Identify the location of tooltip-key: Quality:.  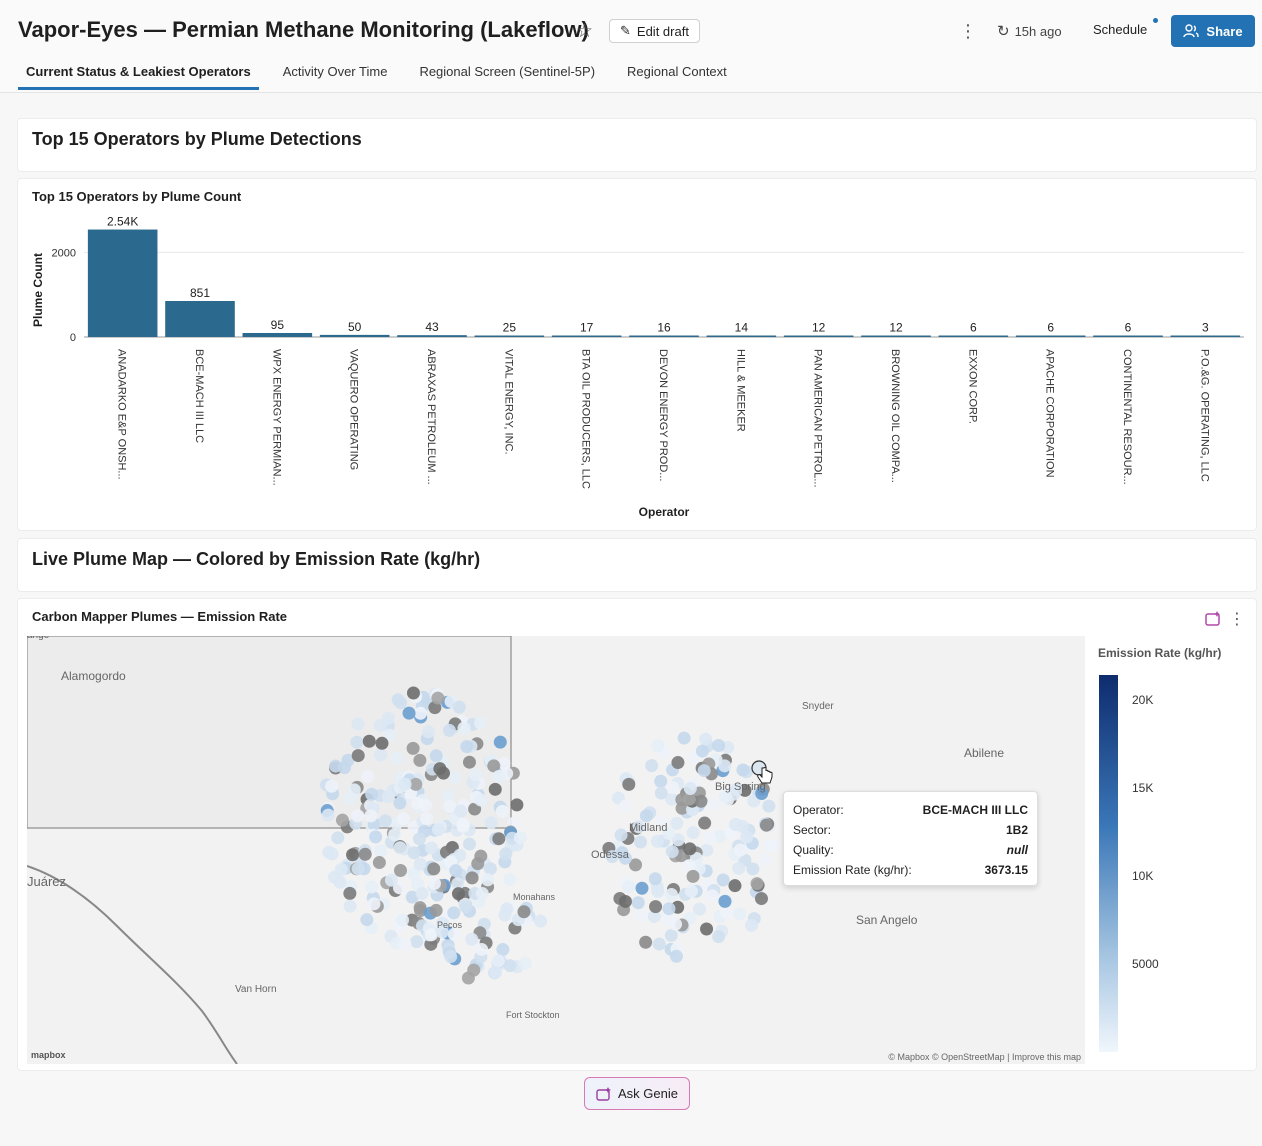
(813, 850).